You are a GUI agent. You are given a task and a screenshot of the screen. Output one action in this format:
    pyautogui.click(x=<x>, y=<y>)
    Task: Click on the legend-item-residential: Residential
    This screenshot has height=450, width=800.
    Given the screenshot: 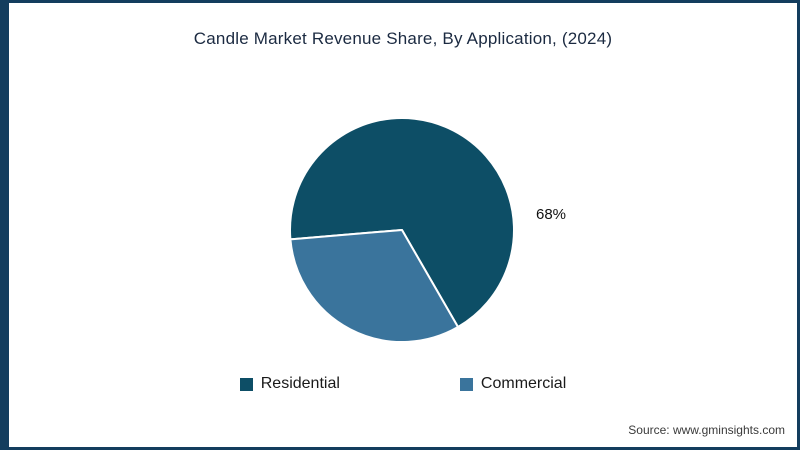 What is the action you would take?
    pyautogui.click(x=289, y=384)
    